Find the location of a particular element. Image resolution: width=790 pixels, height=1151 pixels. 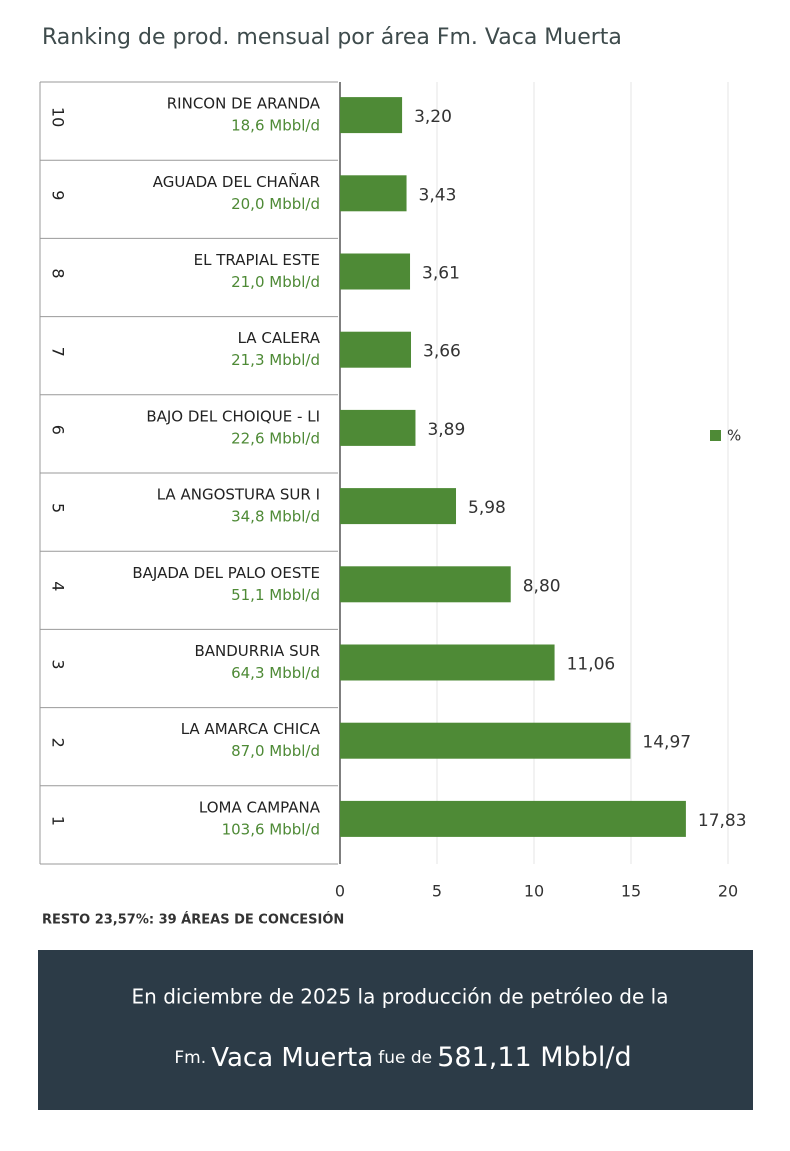

value-label: 3,66 is located at coordinates (442, 352).